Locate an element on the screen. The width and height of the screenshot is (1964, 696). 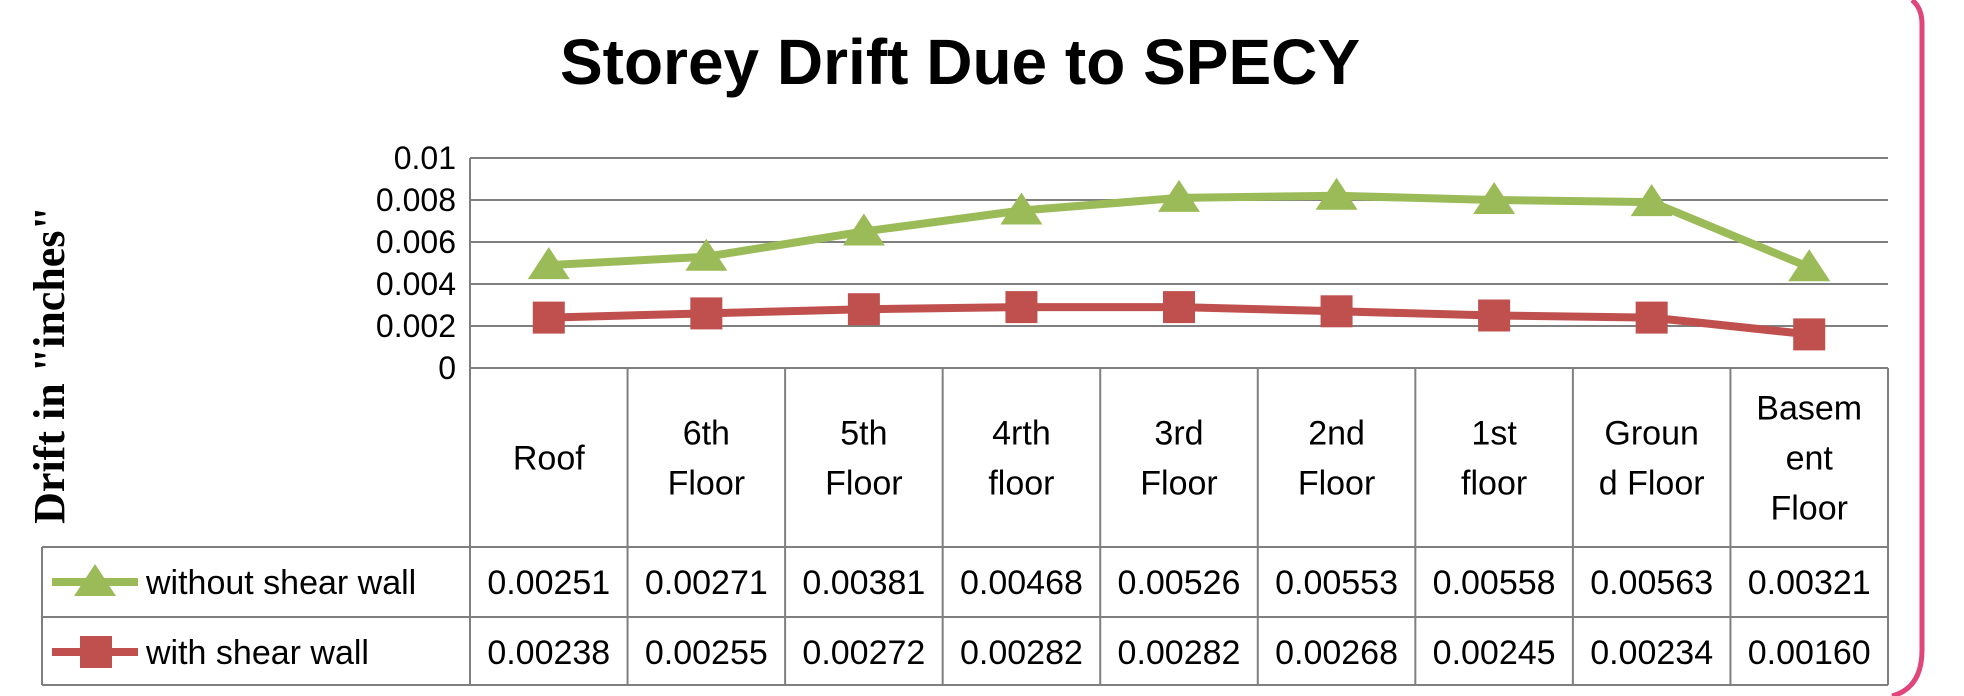
table-cell: 0.00321 is located at coordinates (1809, 583).